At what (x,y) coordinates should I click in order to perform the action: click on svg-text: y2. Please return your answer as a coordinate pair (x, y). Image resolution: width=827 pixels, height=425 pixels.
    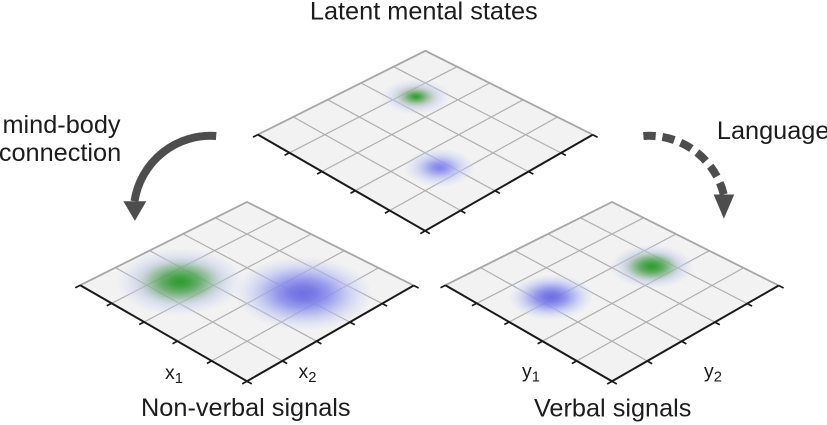
    Looking at the image, I should click on (713, 373).